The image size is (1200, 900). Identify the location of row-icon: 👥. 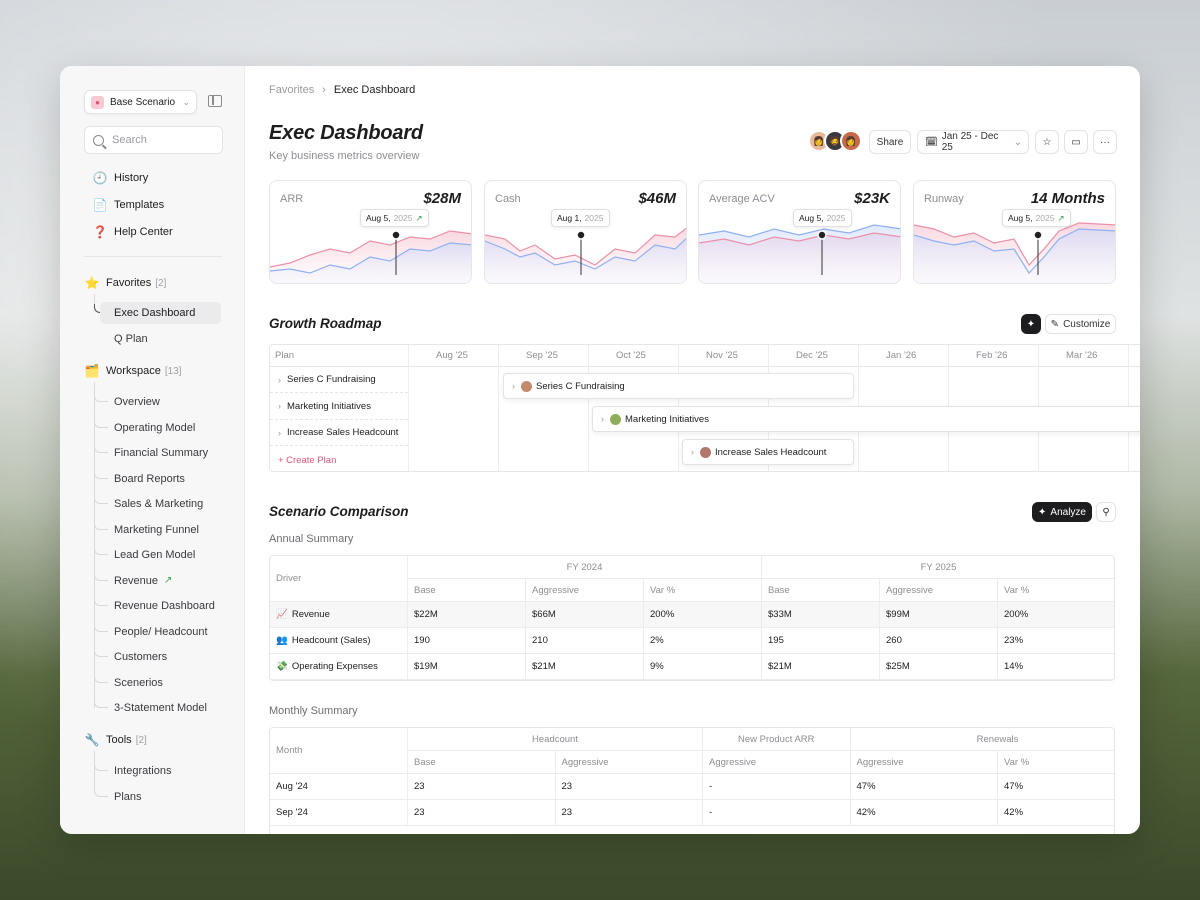
(282, 640).